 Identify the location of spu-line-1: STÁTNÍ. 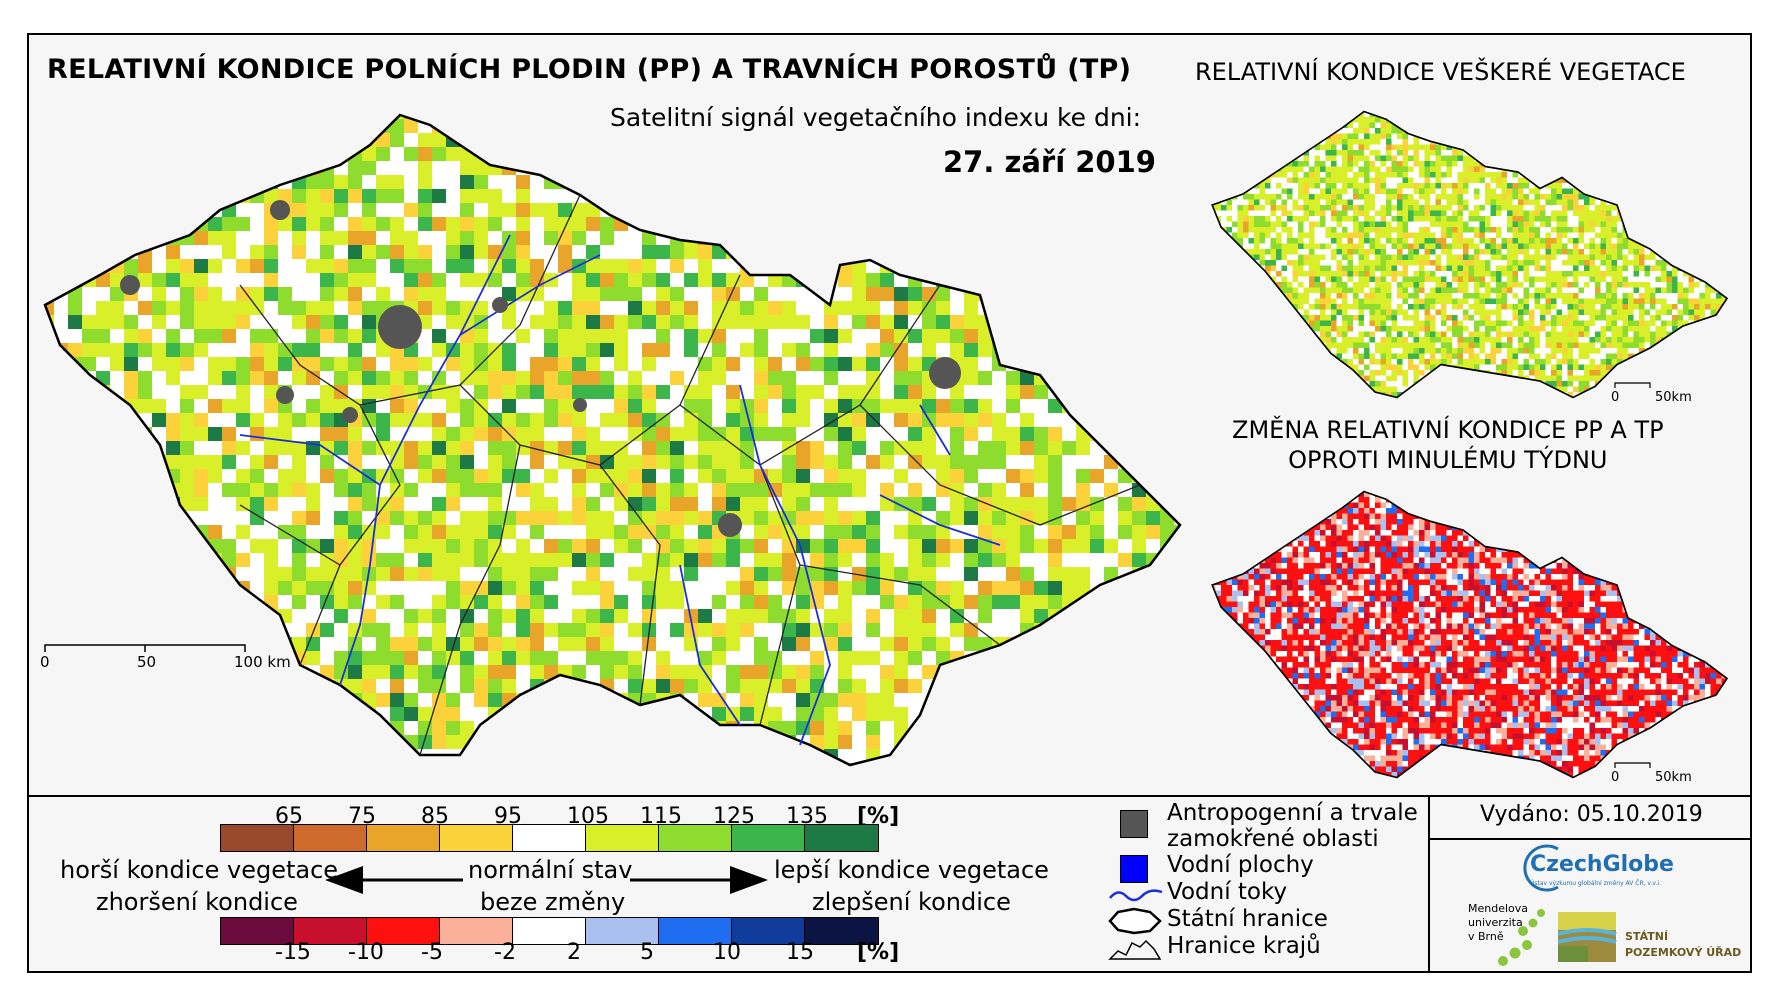
(1647, 936).